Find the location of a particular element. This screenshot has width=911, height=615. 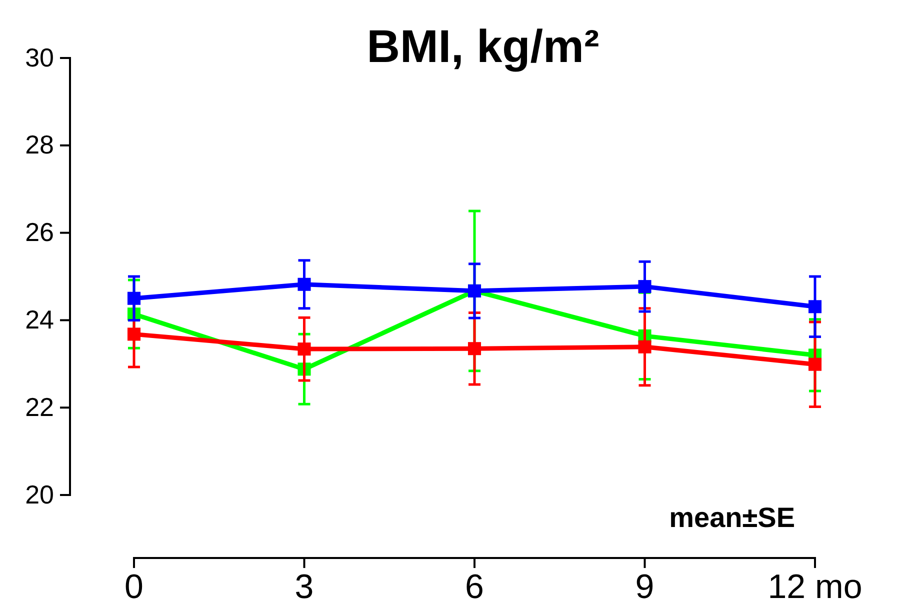

text: mean±SE is located at coordinates (732, 517).